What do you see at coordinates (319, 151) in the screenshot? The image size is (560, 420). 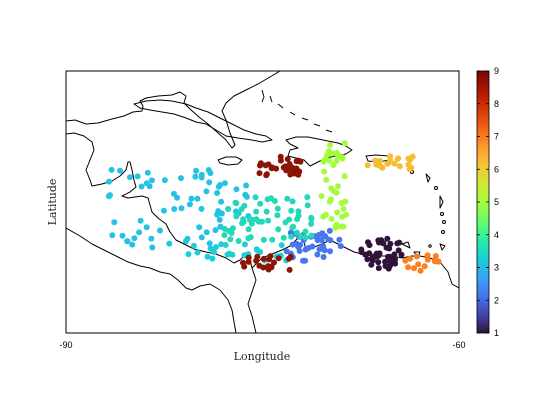 I see `island-hispaniola` at bounding box center [319, 151].